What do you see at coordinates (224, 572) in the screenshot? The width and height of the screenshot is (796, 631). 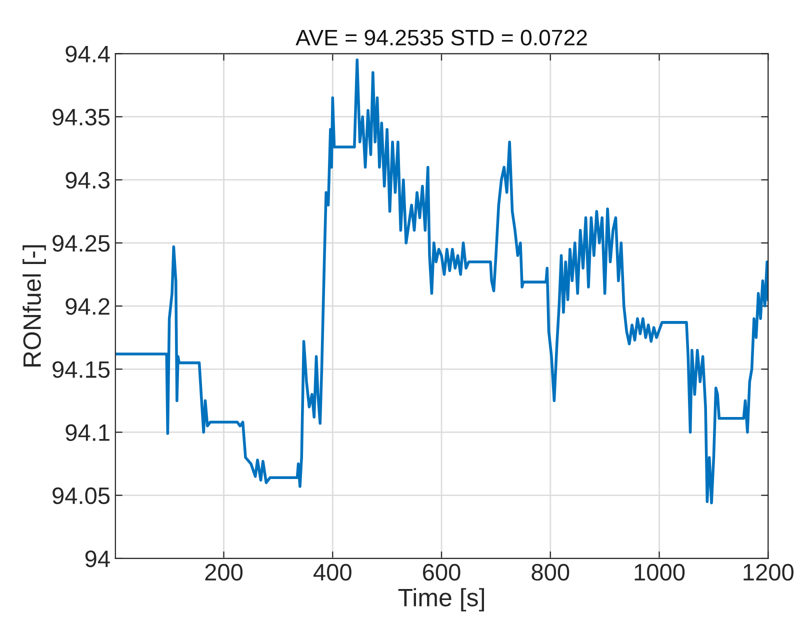 I see `x-tick-label: 200` at bounding box center [224, 572].